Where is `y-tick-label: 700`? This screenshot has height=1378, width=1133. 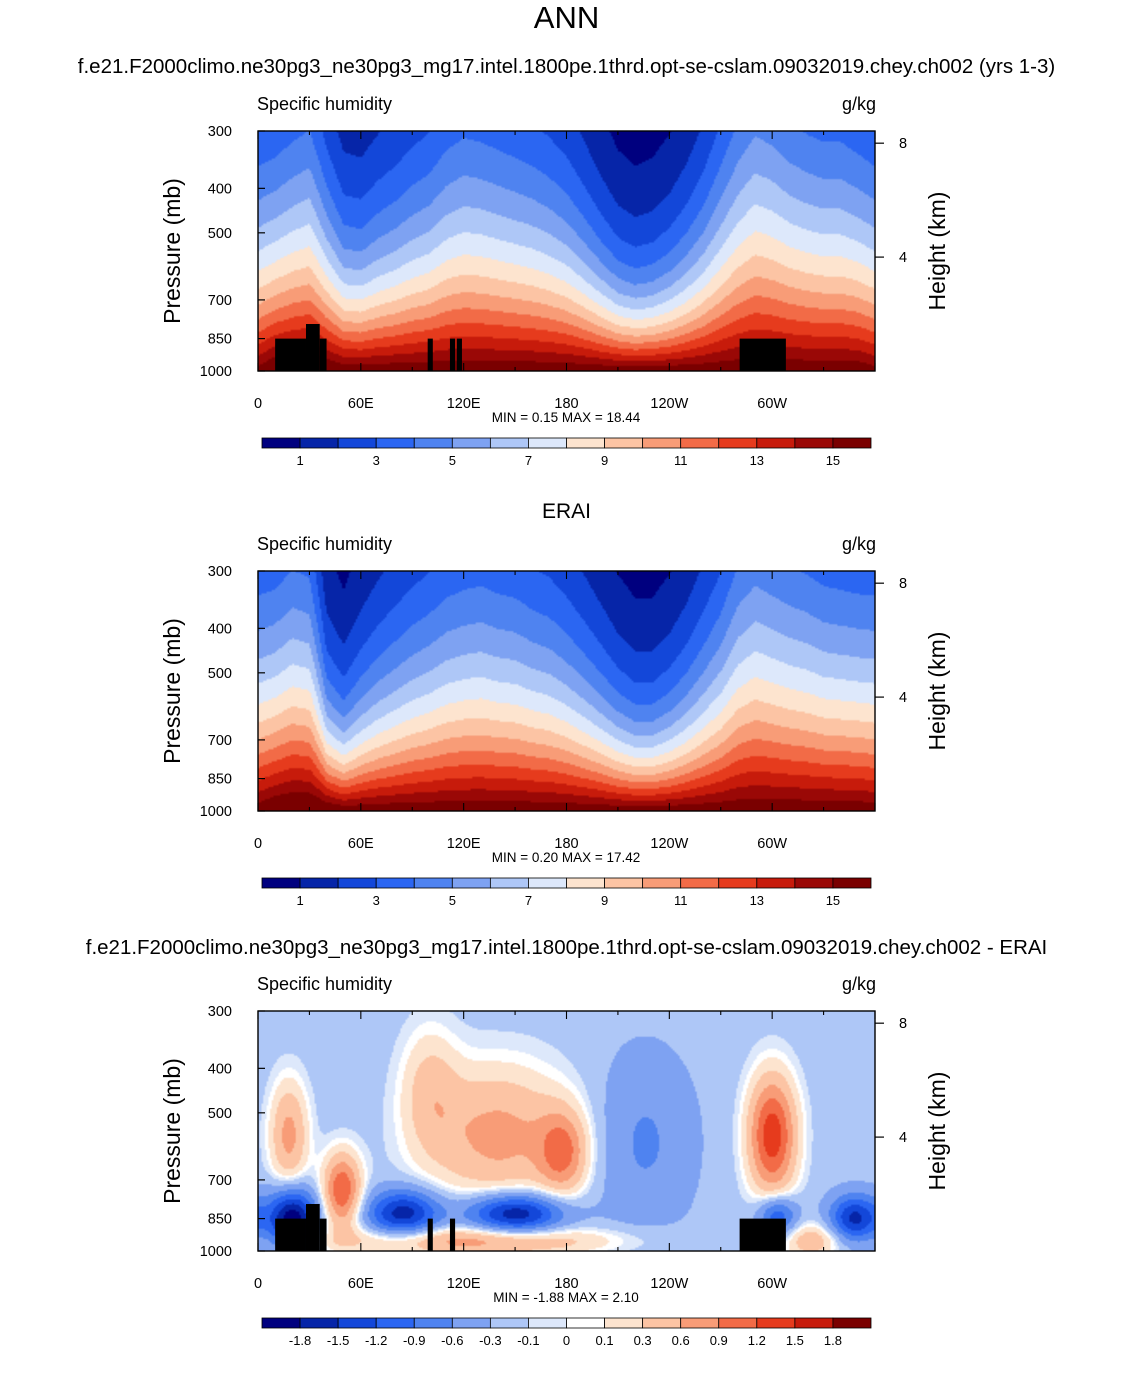
y-tick-label: 700 is located at coordinates (220, 741).